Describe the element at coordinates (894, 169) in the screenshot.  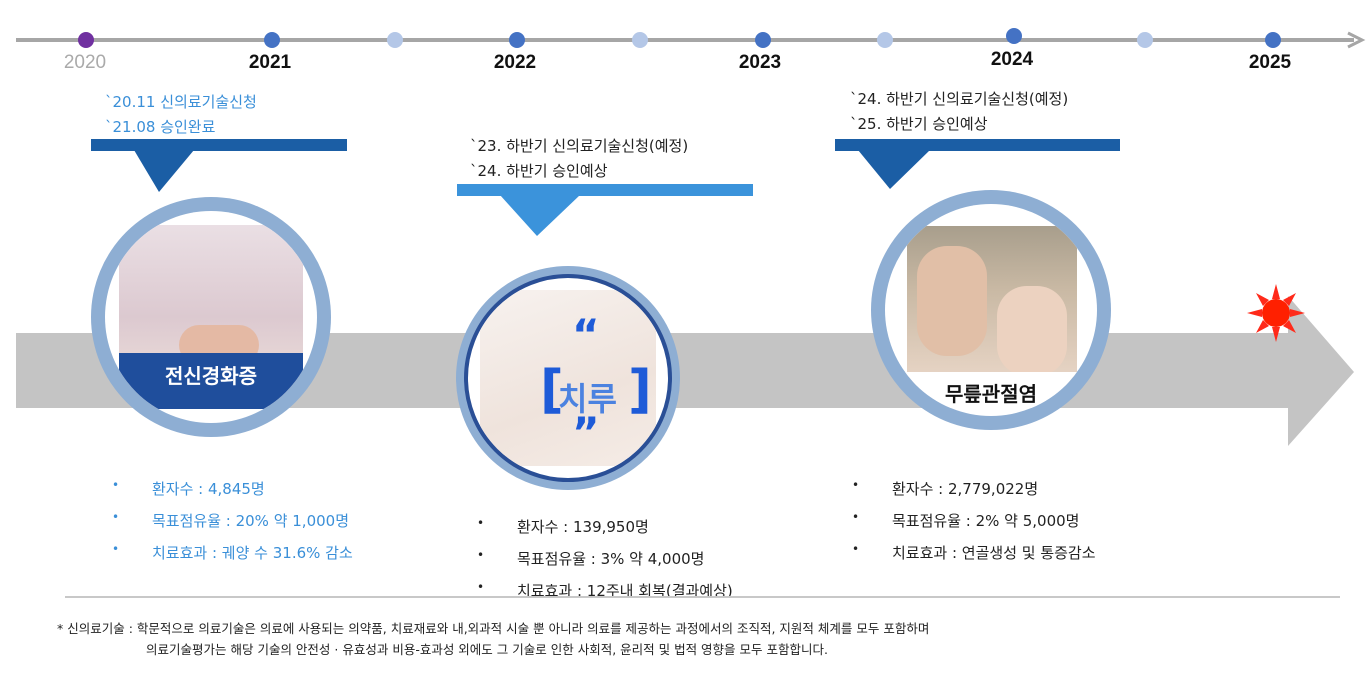
I see `milestone-3-pointer-icon` at that location.